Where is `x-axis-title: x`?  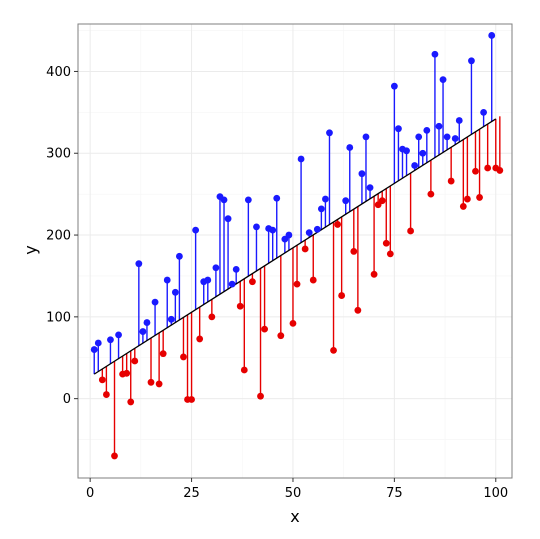
x-axis-title: x is located at coordinates (294, 516).